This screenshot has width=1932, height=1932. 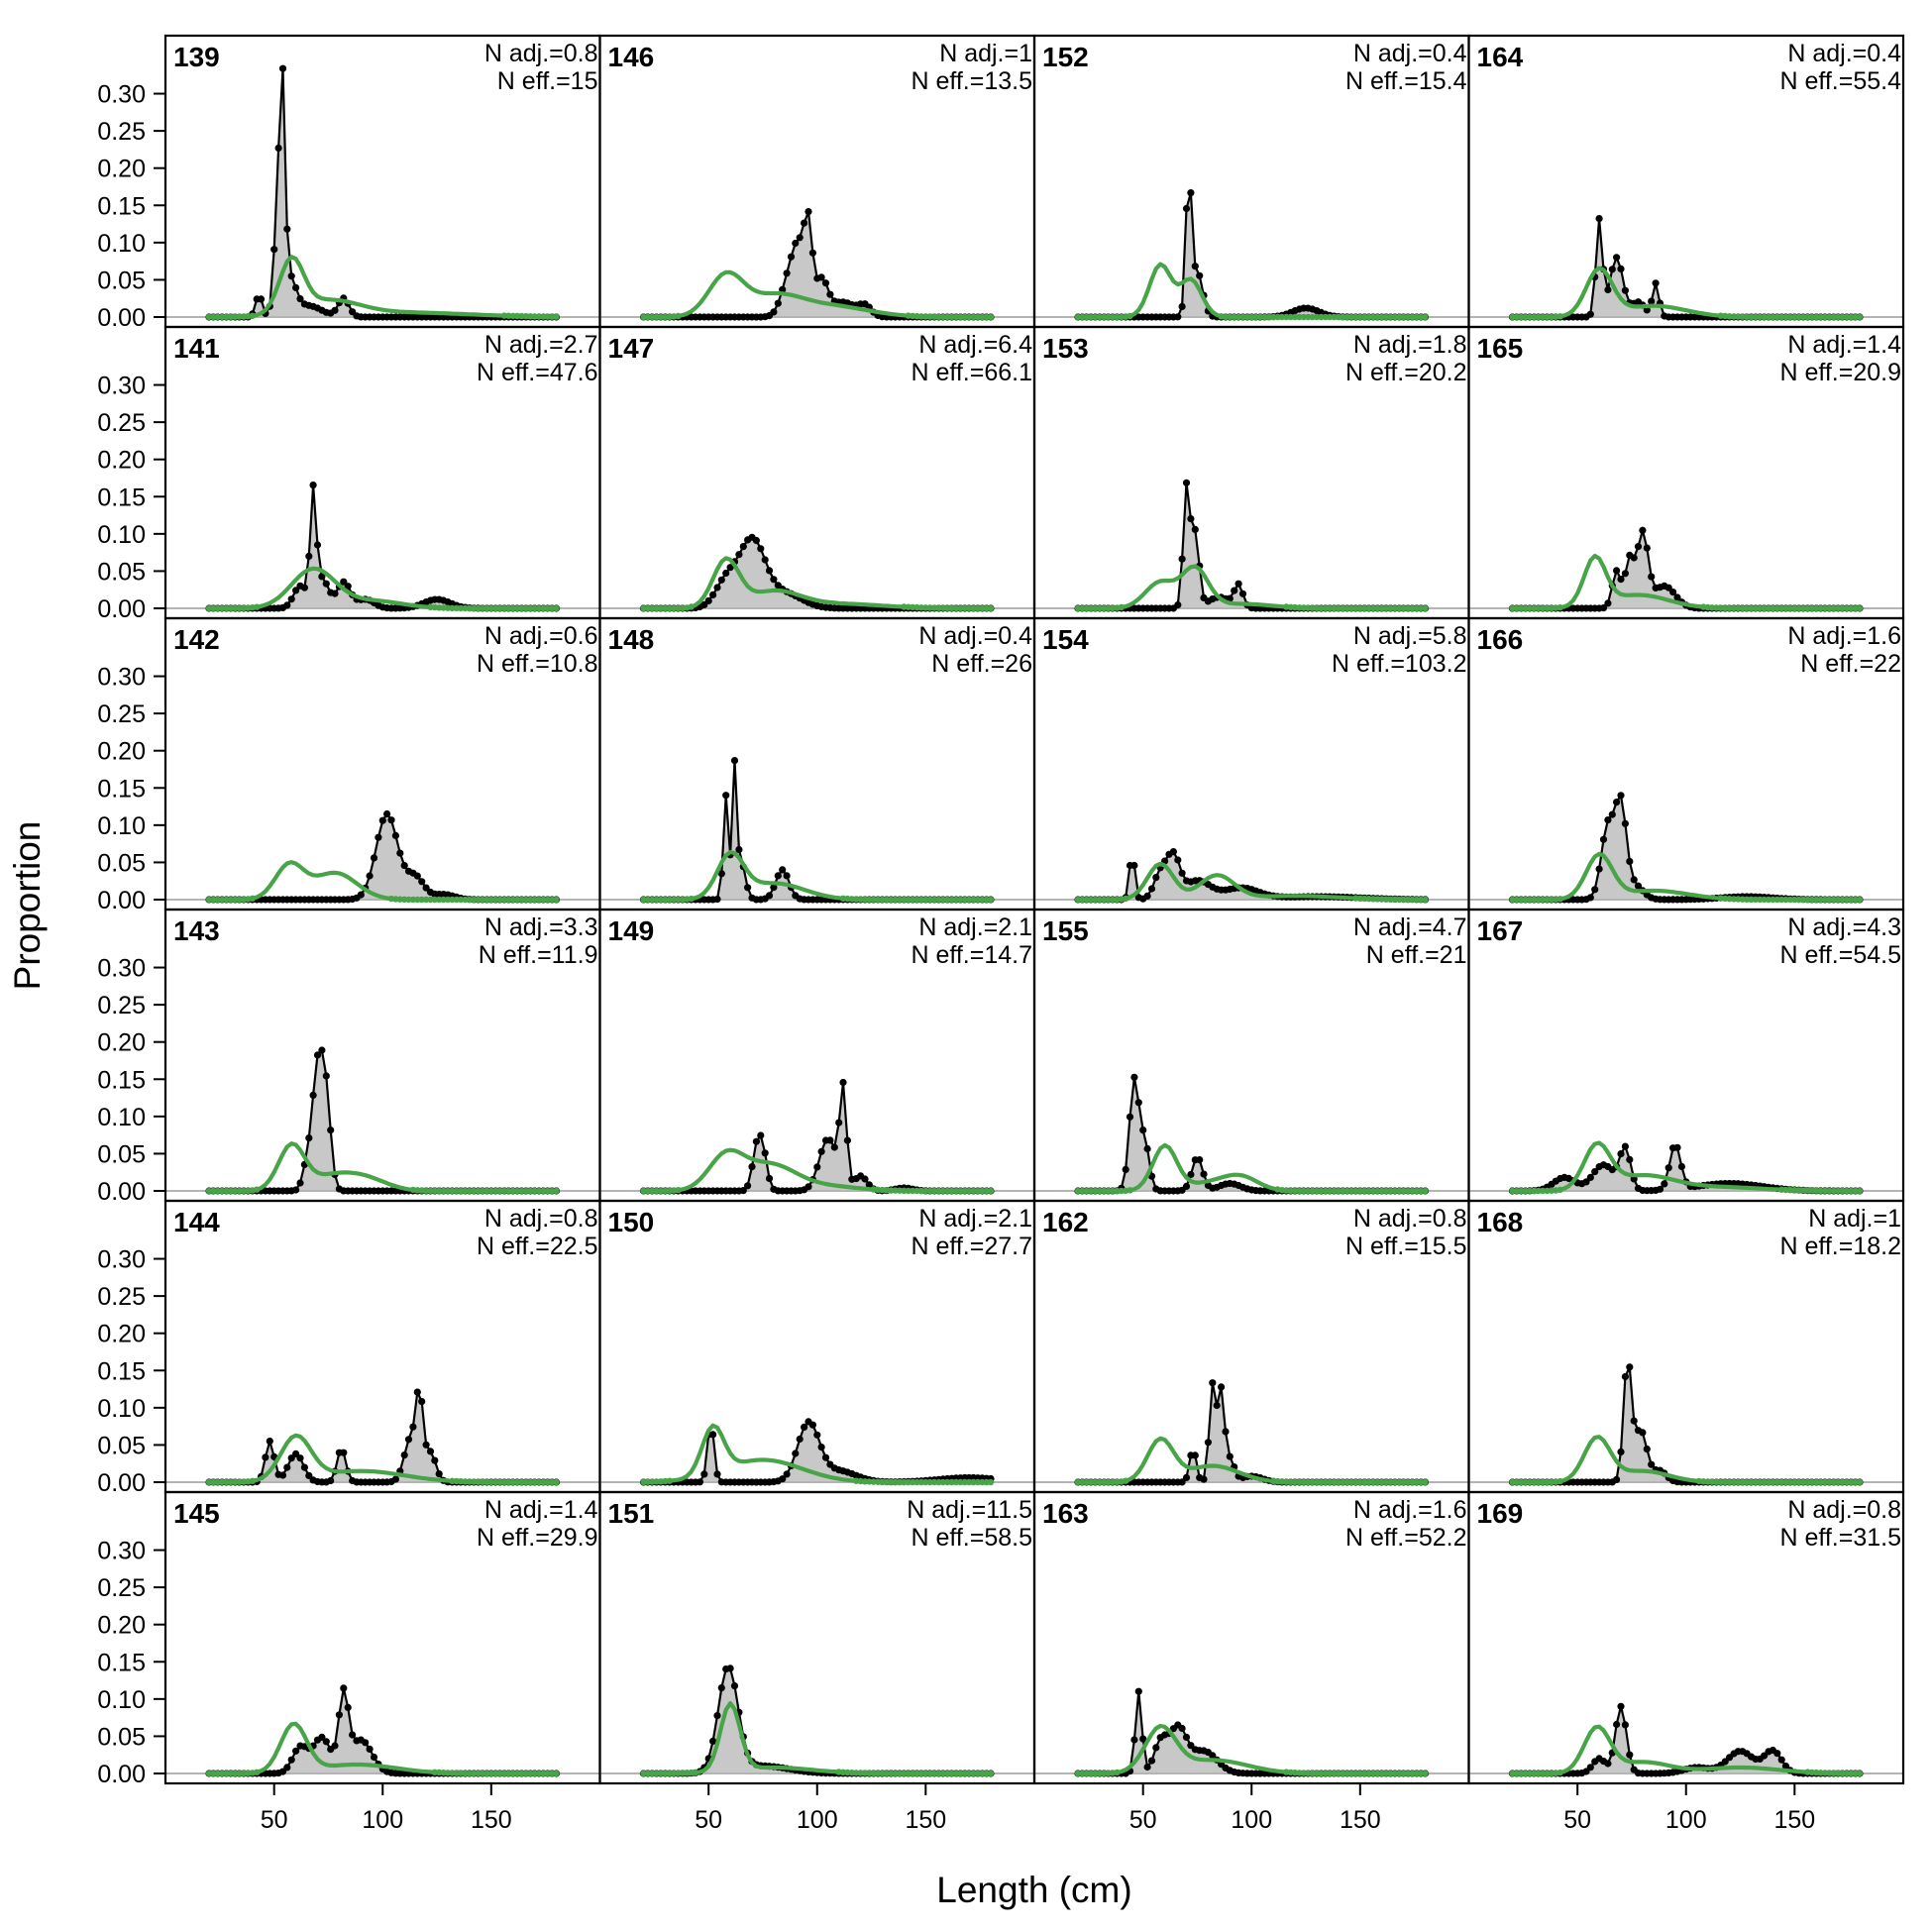 I want to click on x-axis-title: Length (cm), so click(x=1033, y=1890).